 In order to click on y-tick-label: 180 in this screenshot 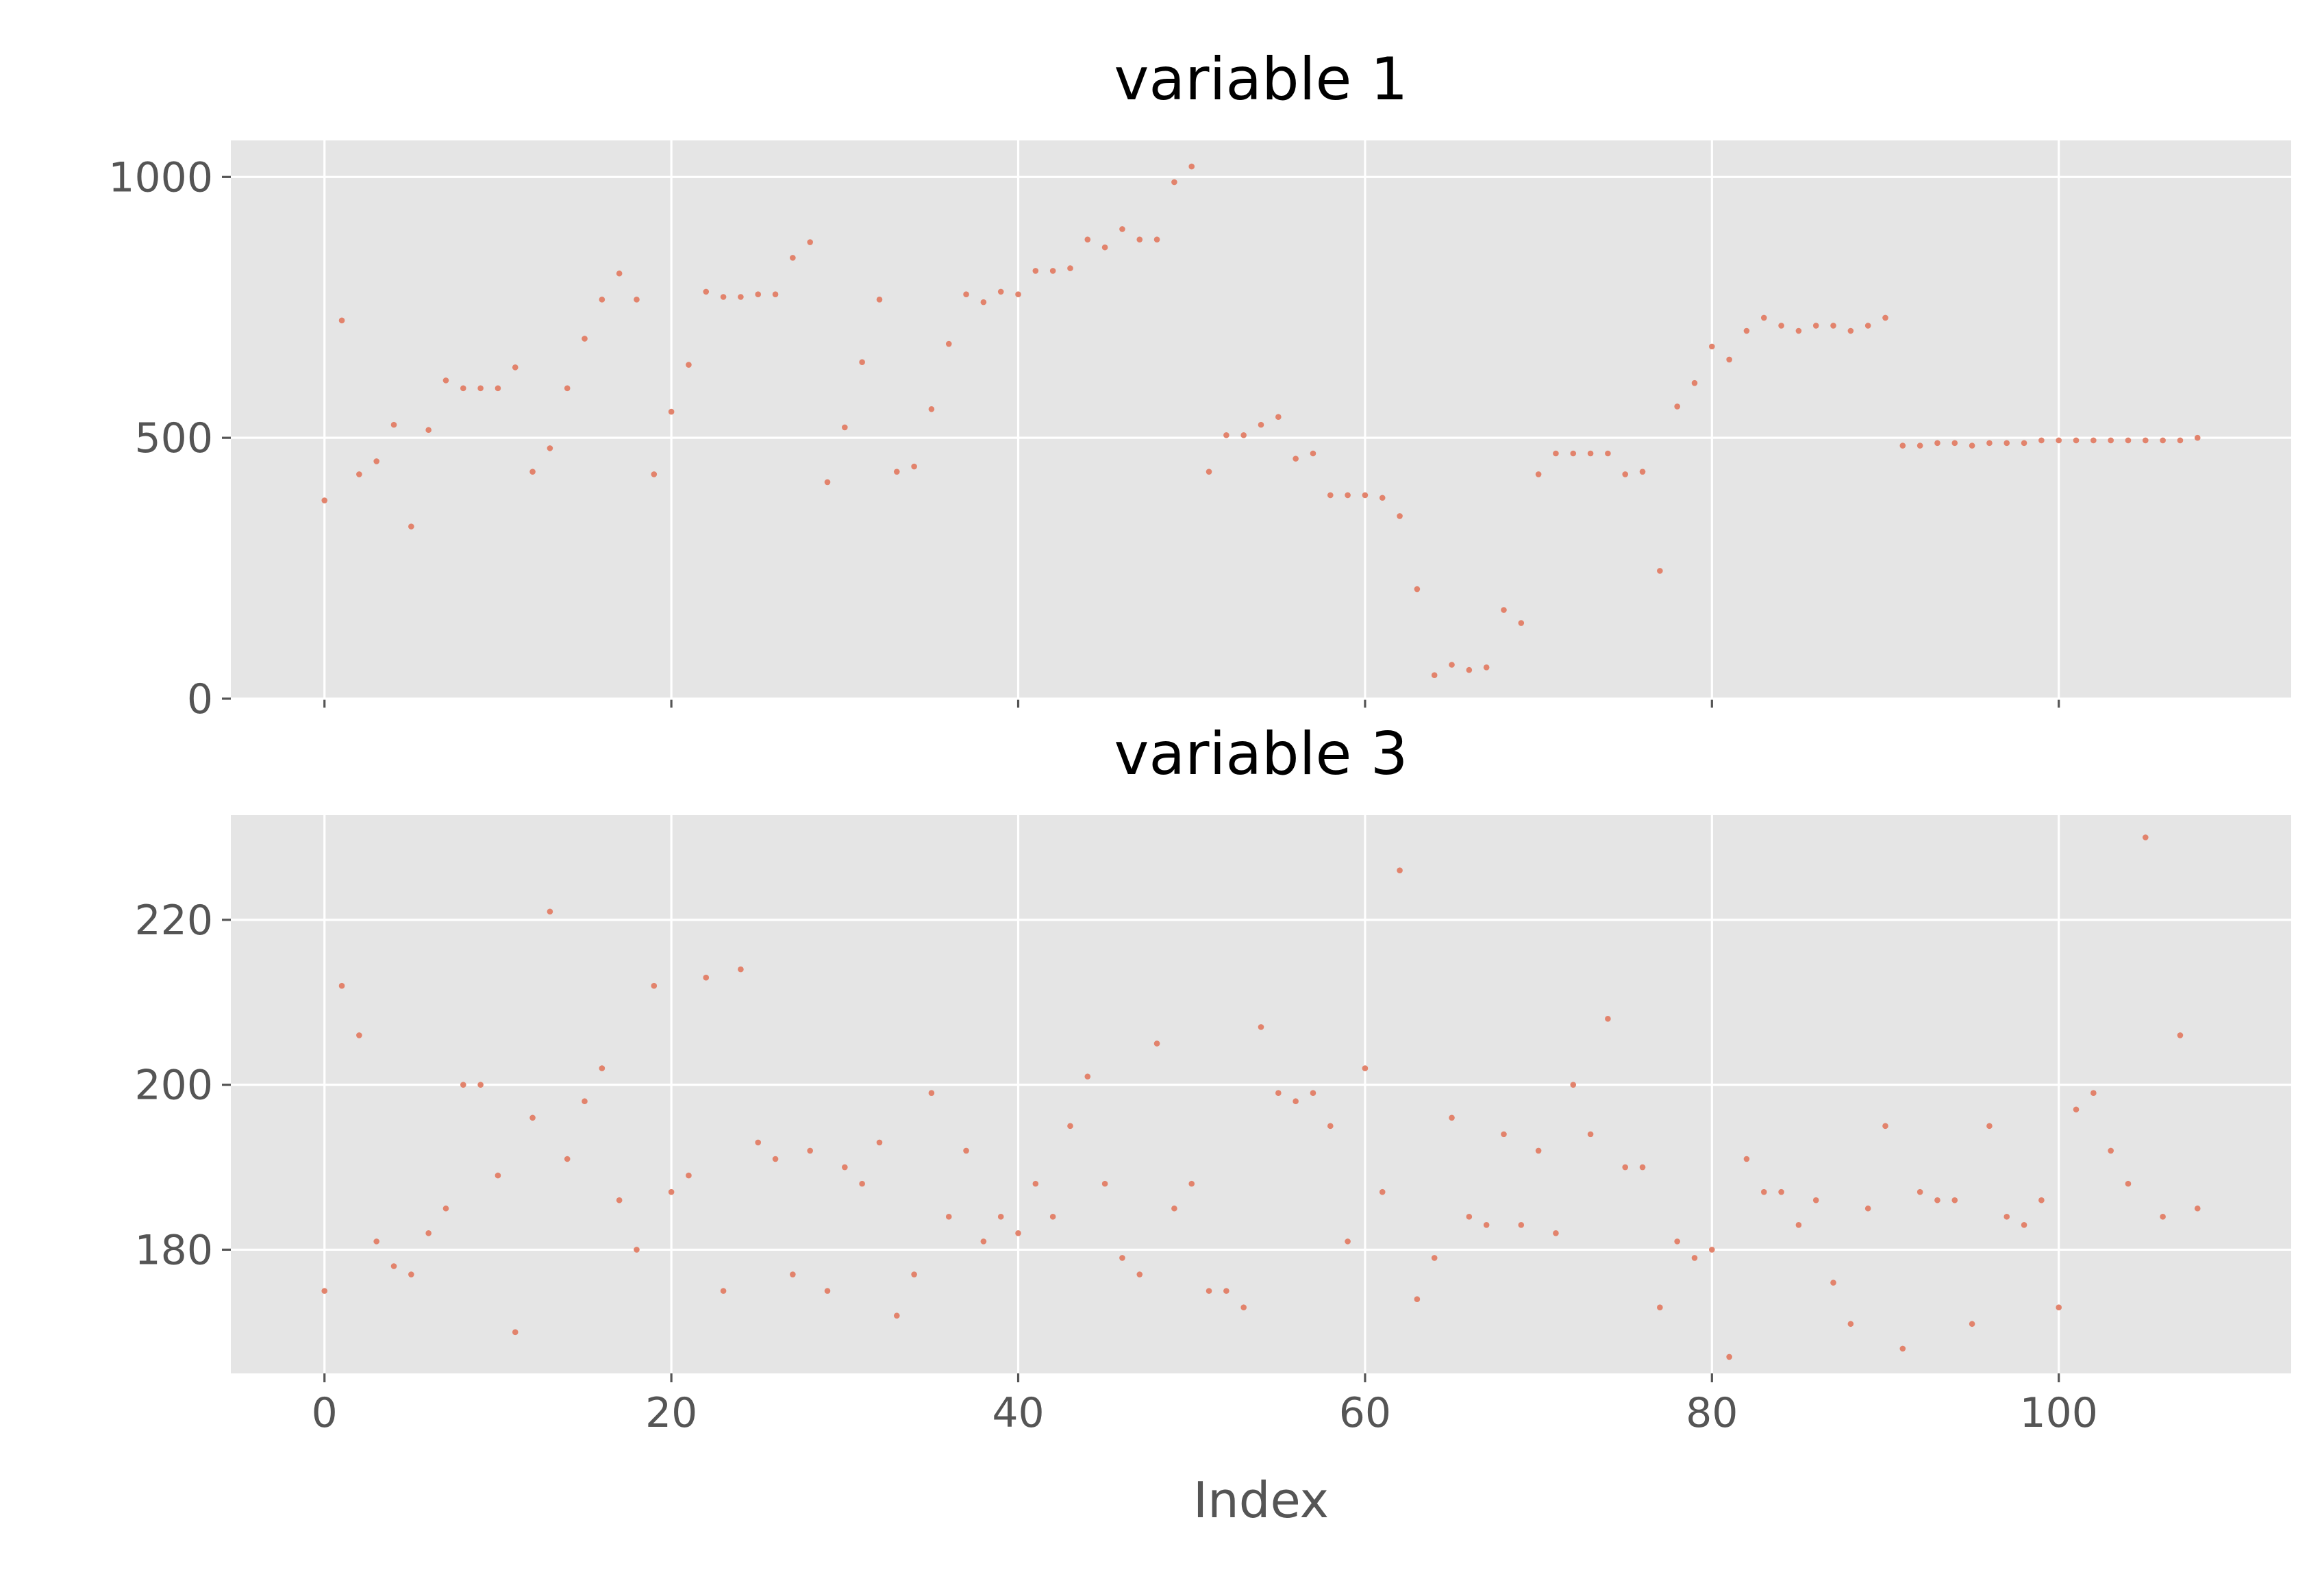, I will do `click(173, 1250)`.